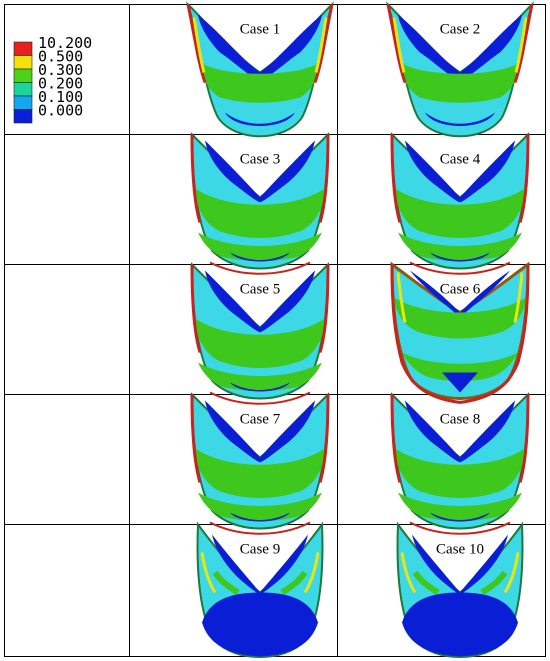 The height and width of the screenshot is (661, 550). I want to click on case-label: Case 10, so click(460, 550).